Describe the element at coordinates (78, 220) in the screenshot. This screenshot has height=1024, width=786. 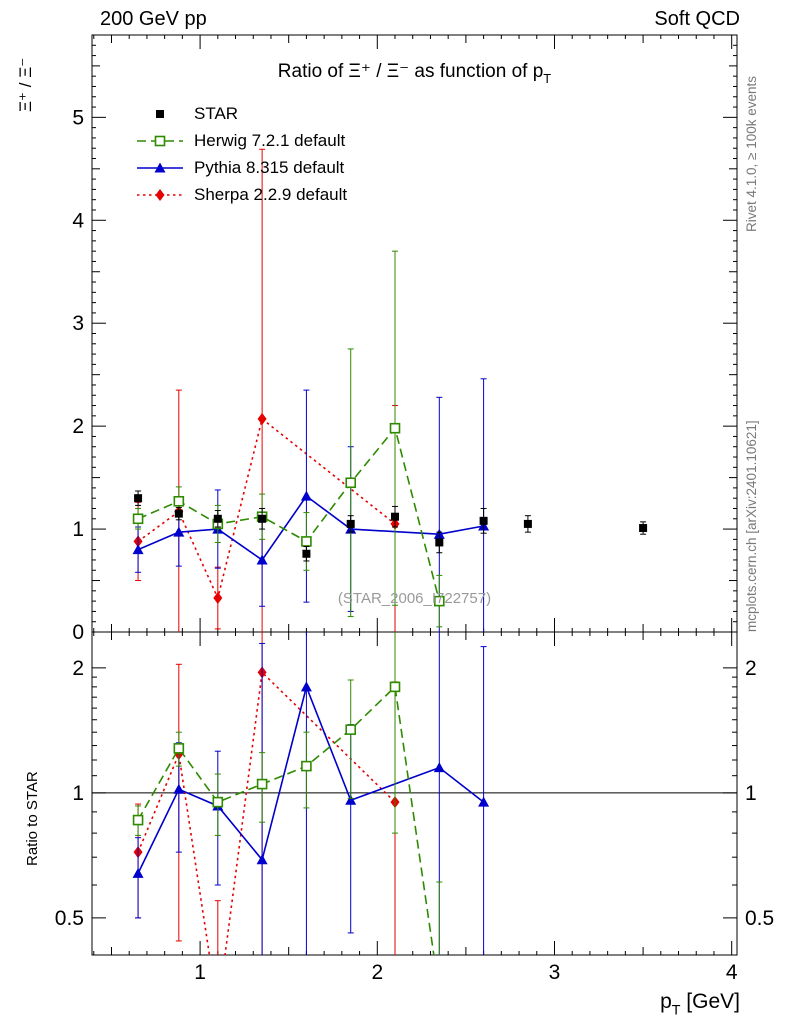
I see `y-tick-label: 4` at that location.